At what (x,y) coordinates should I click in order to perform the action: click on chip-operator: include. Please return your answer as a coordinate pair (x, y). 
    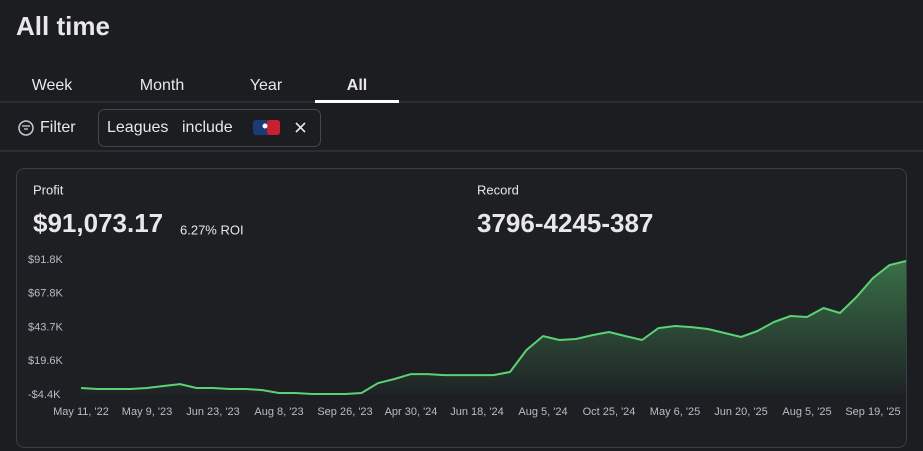
    Looking at the image, I should click on (207, 127).